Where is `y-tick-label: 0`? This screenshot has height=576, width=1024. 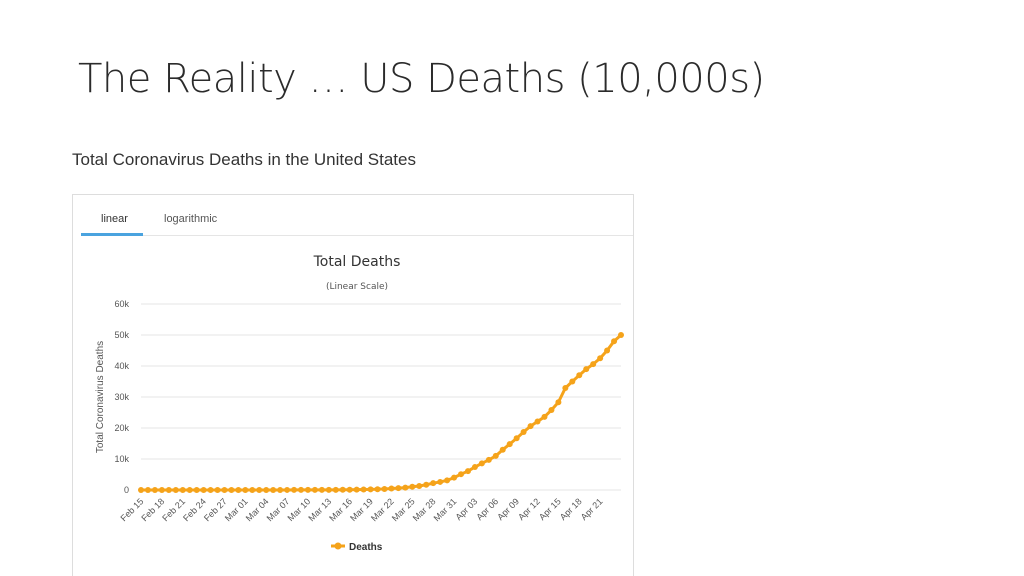
y-tick-label: 0 is located at coordinates (126, 490).